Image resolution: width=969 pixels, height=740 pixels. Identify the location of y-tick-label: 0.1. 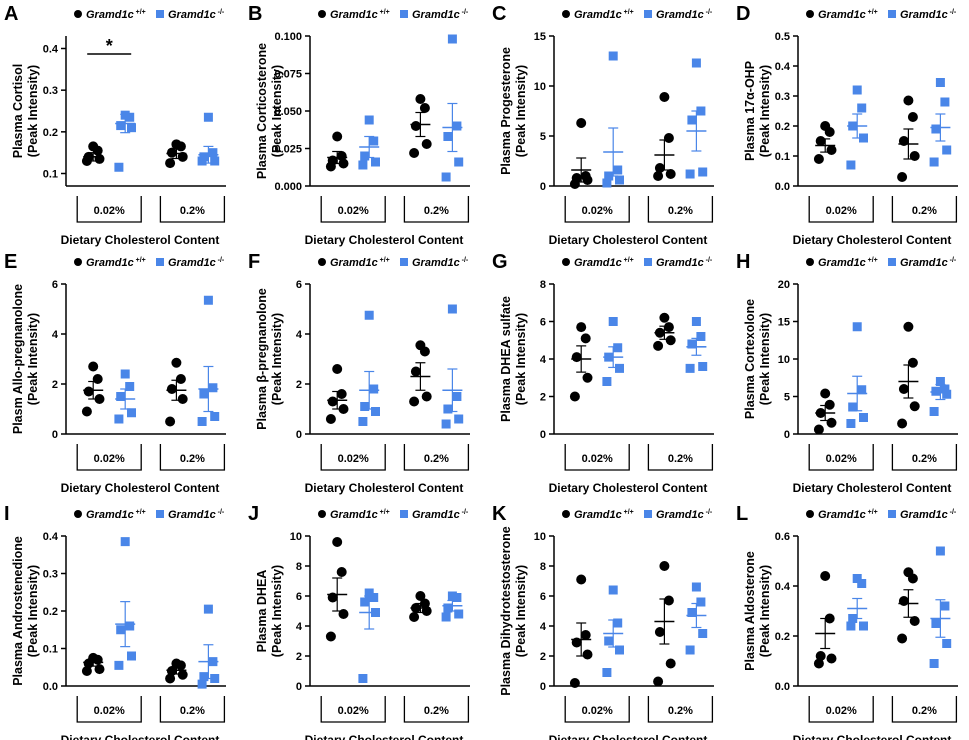
(50, 175).